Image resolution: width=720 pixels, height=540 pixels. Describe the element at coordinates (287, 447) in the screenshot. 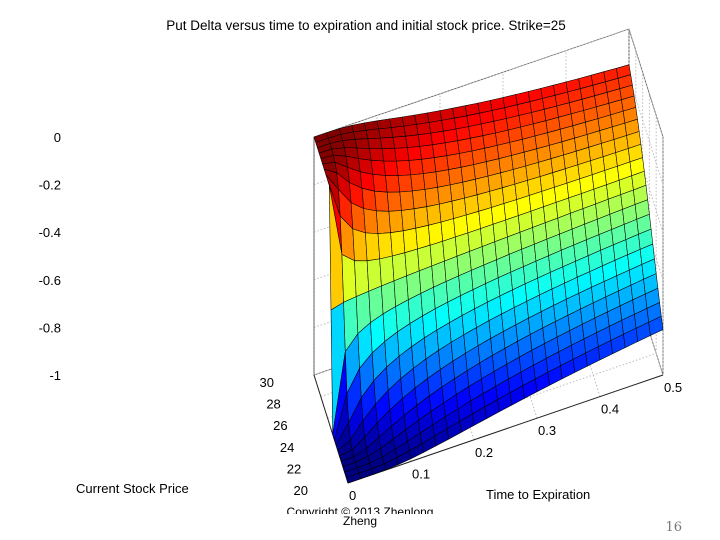

I see `price-tick-label: 24` at that location.